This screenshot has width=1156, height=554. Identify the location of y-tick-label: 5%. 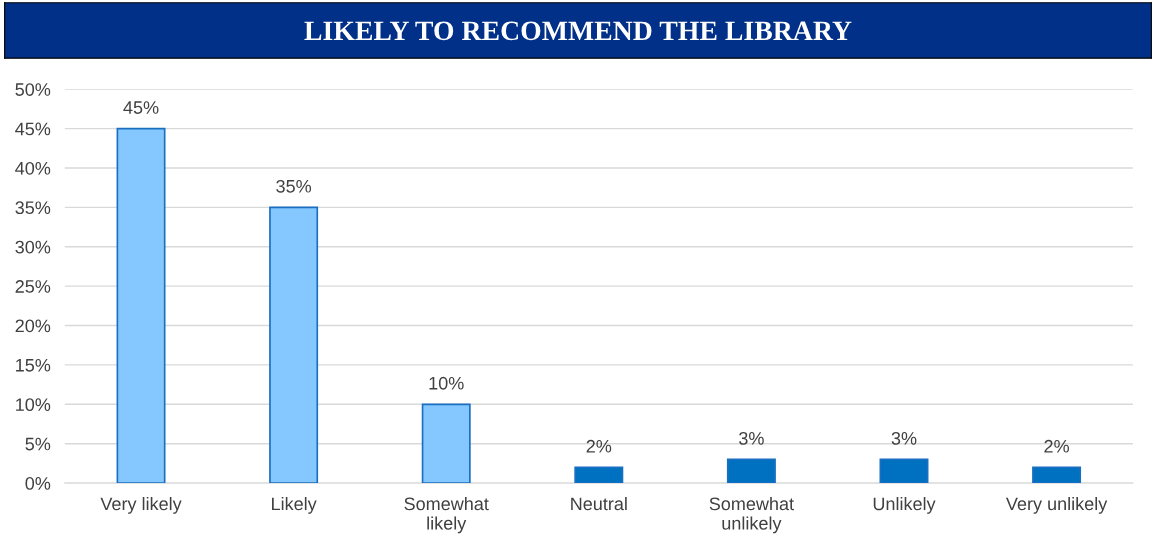
(38, 444).